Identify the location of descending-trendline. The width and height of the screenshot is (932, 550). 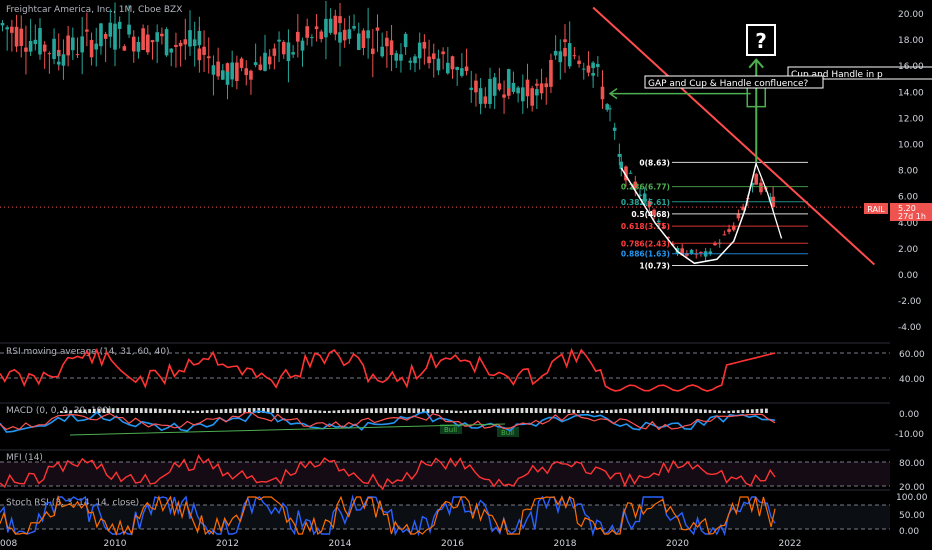
(734, 136).